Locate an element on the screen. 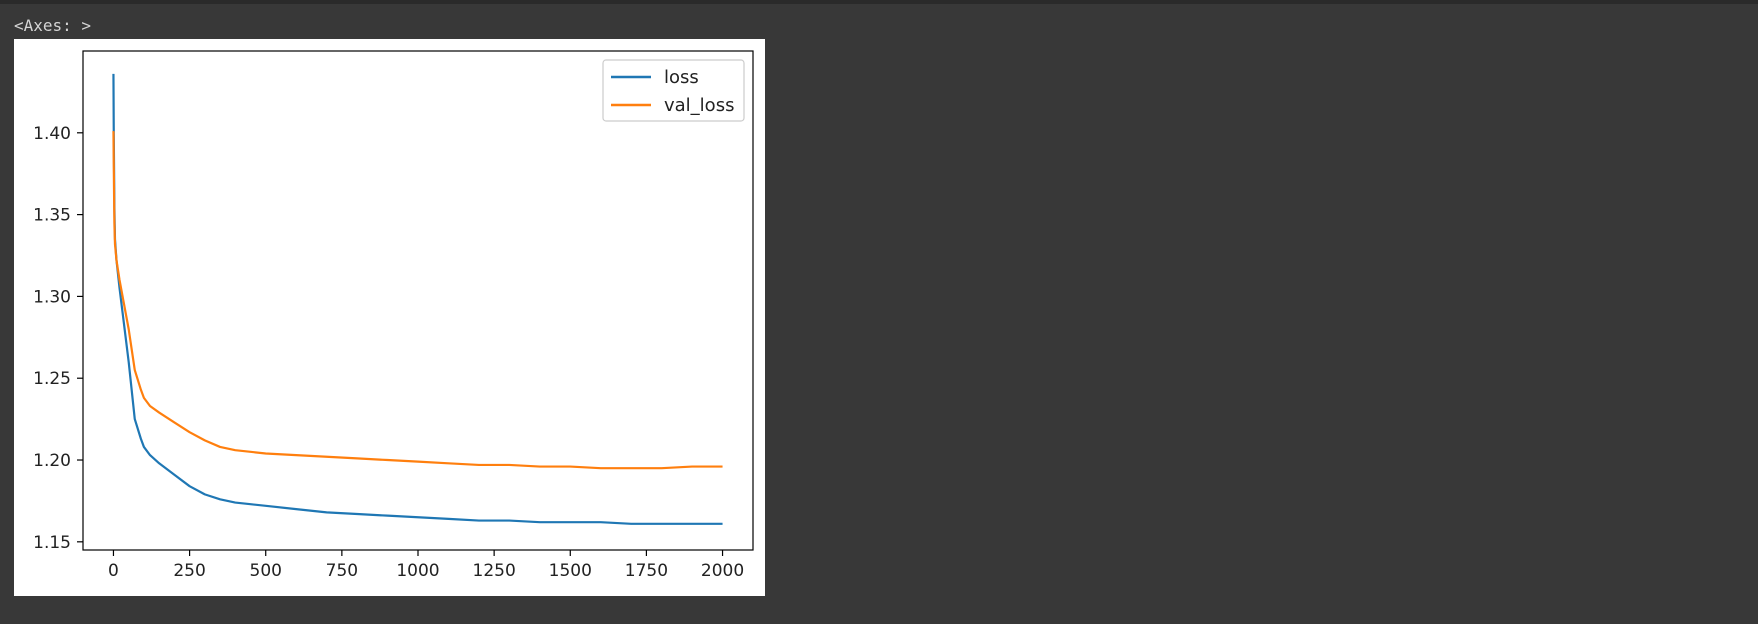 The width and height of the screenshot is (1758, 624). x-tick-label: 1250 is located at coordinates (494, 571).